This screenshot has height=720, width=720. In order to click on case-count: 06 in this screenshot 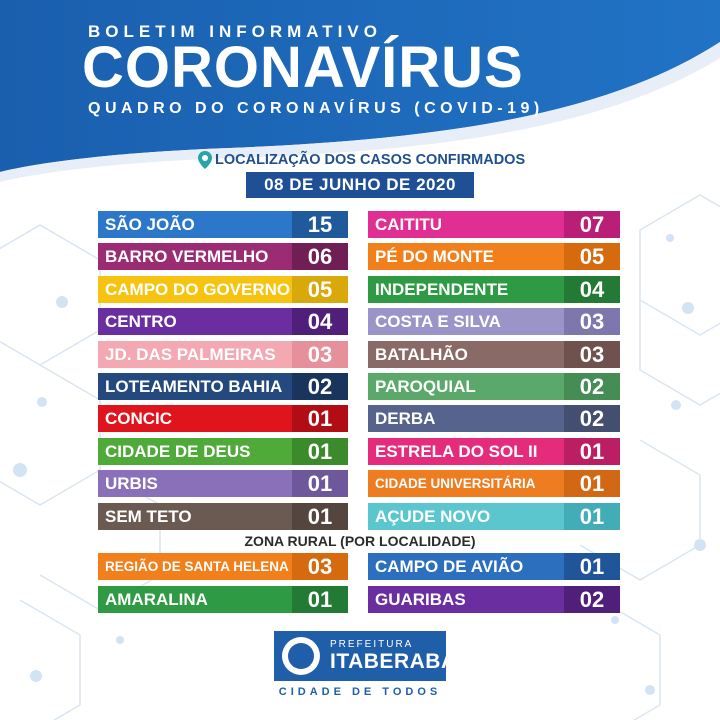, I will do `click(320, 257)`.